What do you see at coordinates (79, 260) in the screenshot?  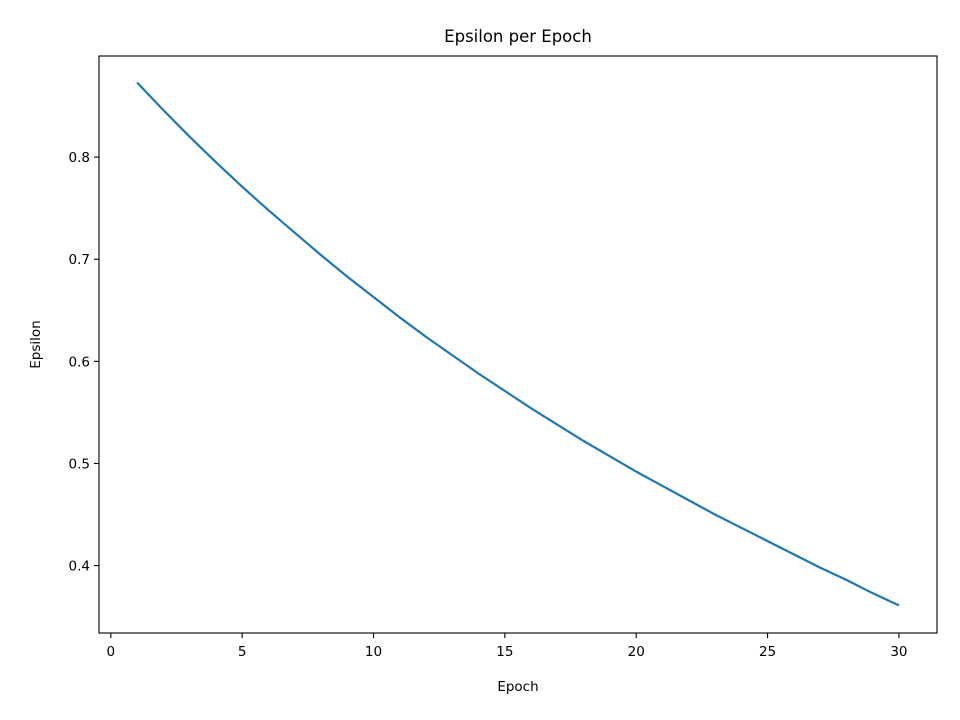 I see `y-tick-label: 0.7` at bounding box center [79, 260].